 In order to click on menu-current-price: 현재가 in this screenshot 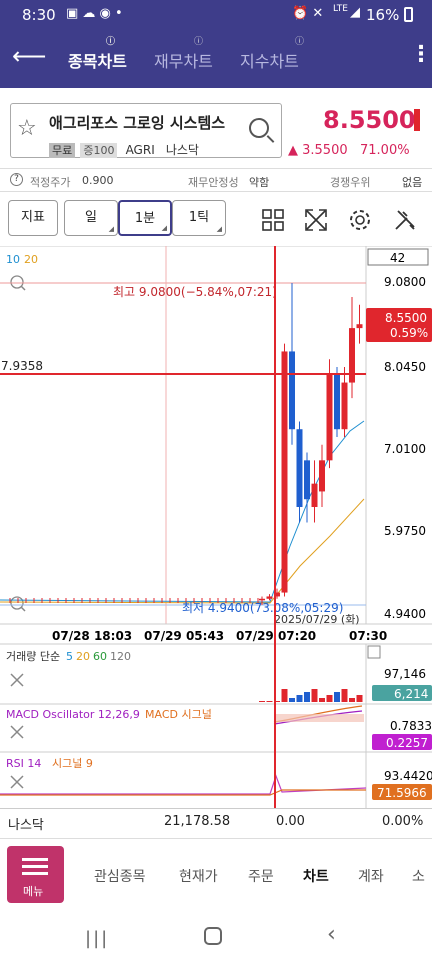, I will do `click(198, 877)`.